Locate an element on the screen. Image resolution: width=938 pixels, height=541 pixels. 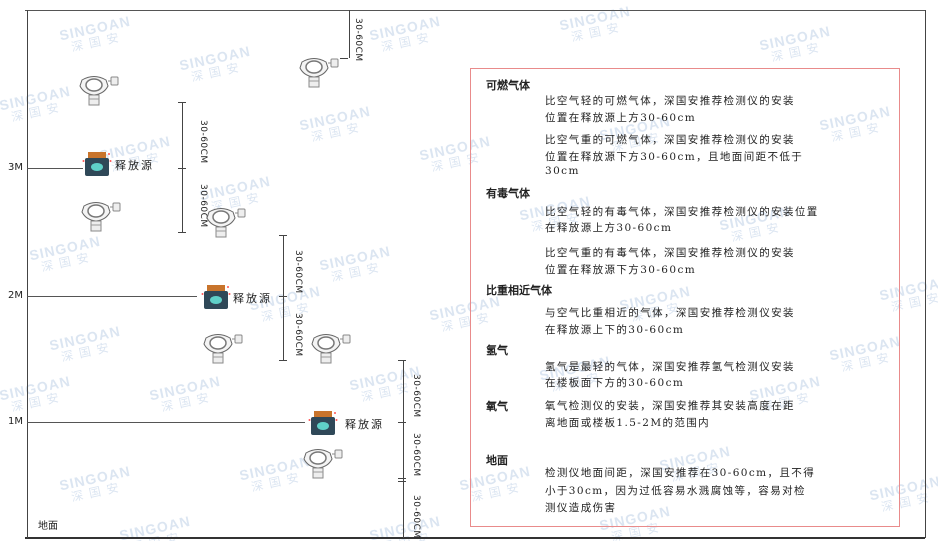
oxygen-line: 氧气检测仪的安装，深国安推荐其安装高度在距 is located at coordinates (670, 406).